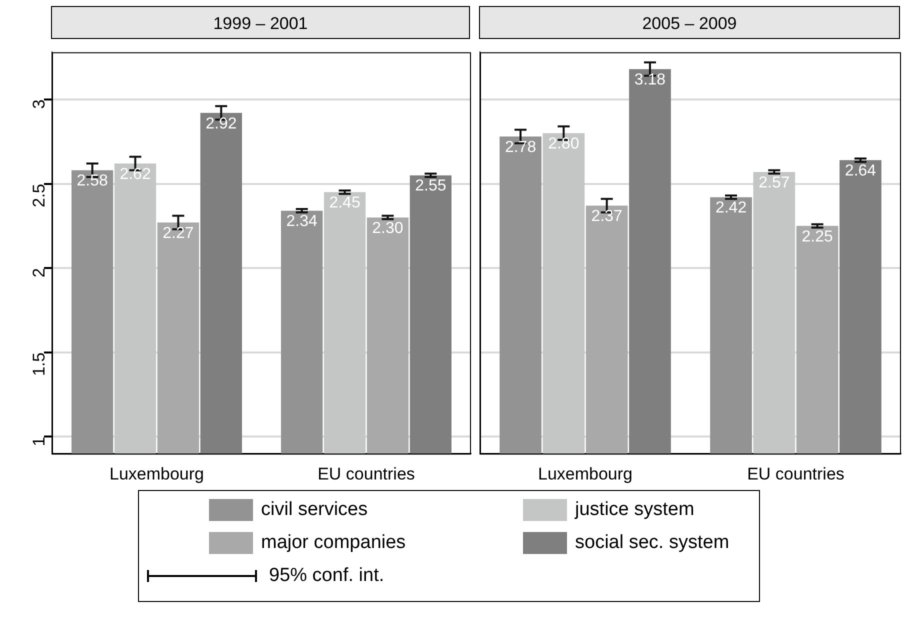 This screenshot has height=623, width=911. Describe the element at coordinates (92, 181) in the screenshot. I see `data-label: 2.58` at that location.